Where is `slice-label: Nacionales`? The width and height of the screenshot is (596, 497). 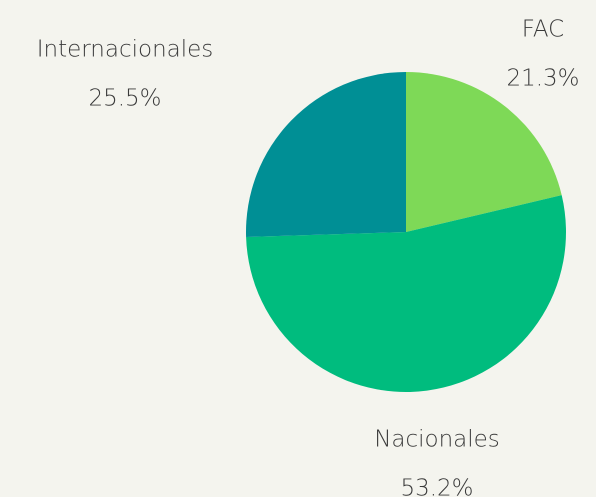
slice-label: Nacionales is located at coordinates (437, 440).